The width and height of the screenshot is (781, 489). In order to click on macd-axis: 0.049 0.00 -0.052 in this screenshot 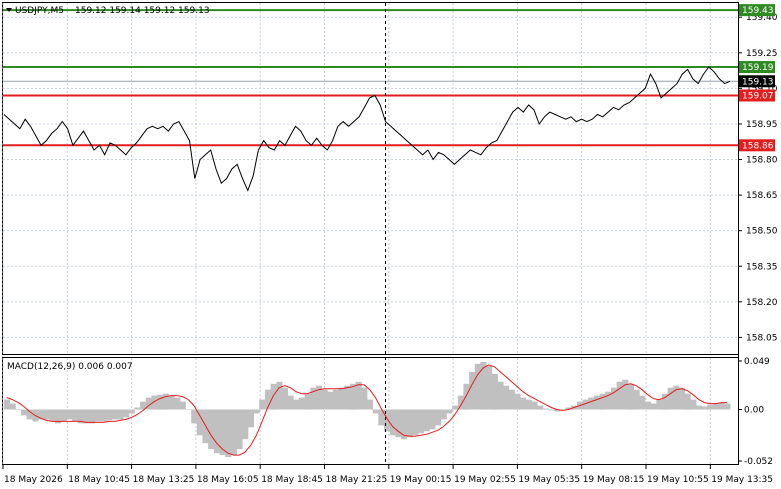, I will do `click(755, 412)`.